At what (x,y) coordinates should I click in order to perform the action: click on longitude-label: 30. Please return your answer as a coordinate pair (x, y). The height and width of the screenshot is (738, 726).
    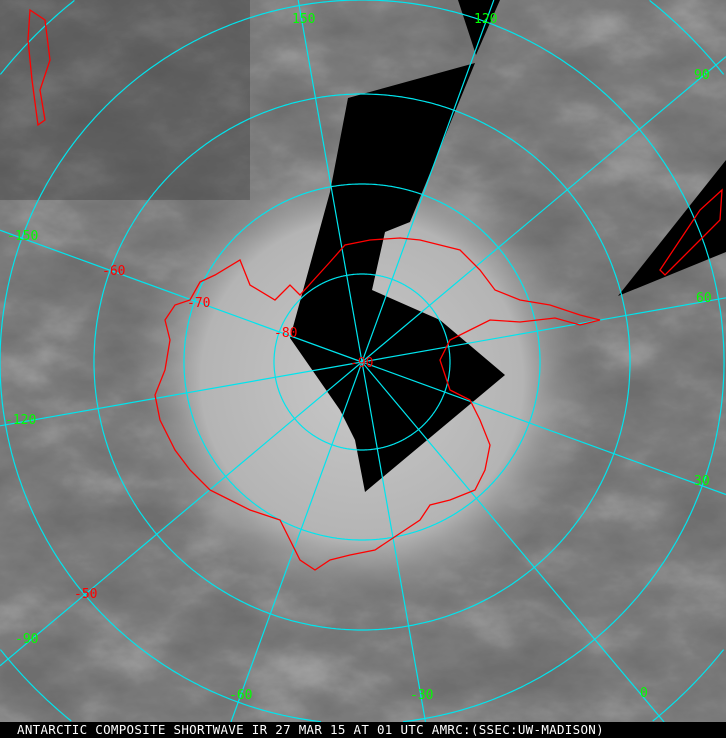
    Looking at the image, I should click on (702, 481).